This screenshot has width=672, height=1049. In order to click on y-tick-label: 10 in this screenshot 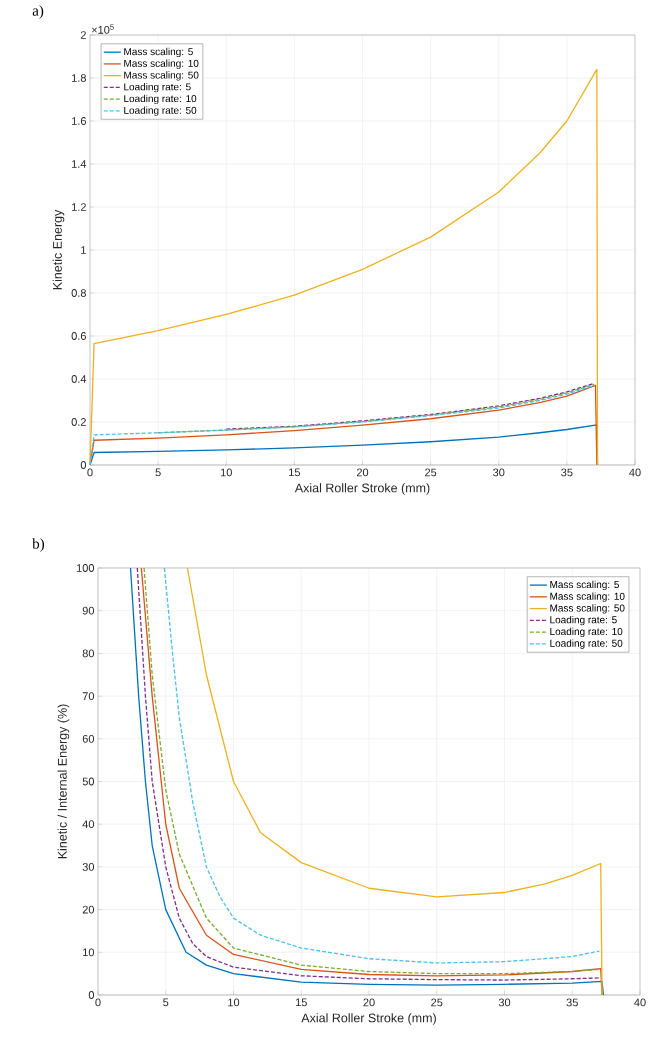, I will do `click(89, 952)`.